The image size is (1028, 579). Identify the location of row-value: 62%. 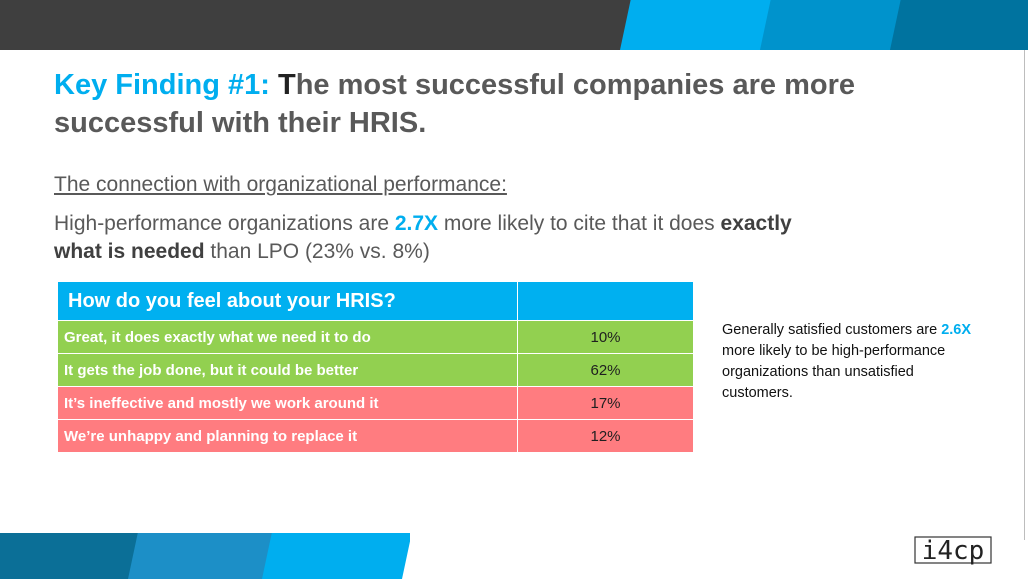
(605, 370).